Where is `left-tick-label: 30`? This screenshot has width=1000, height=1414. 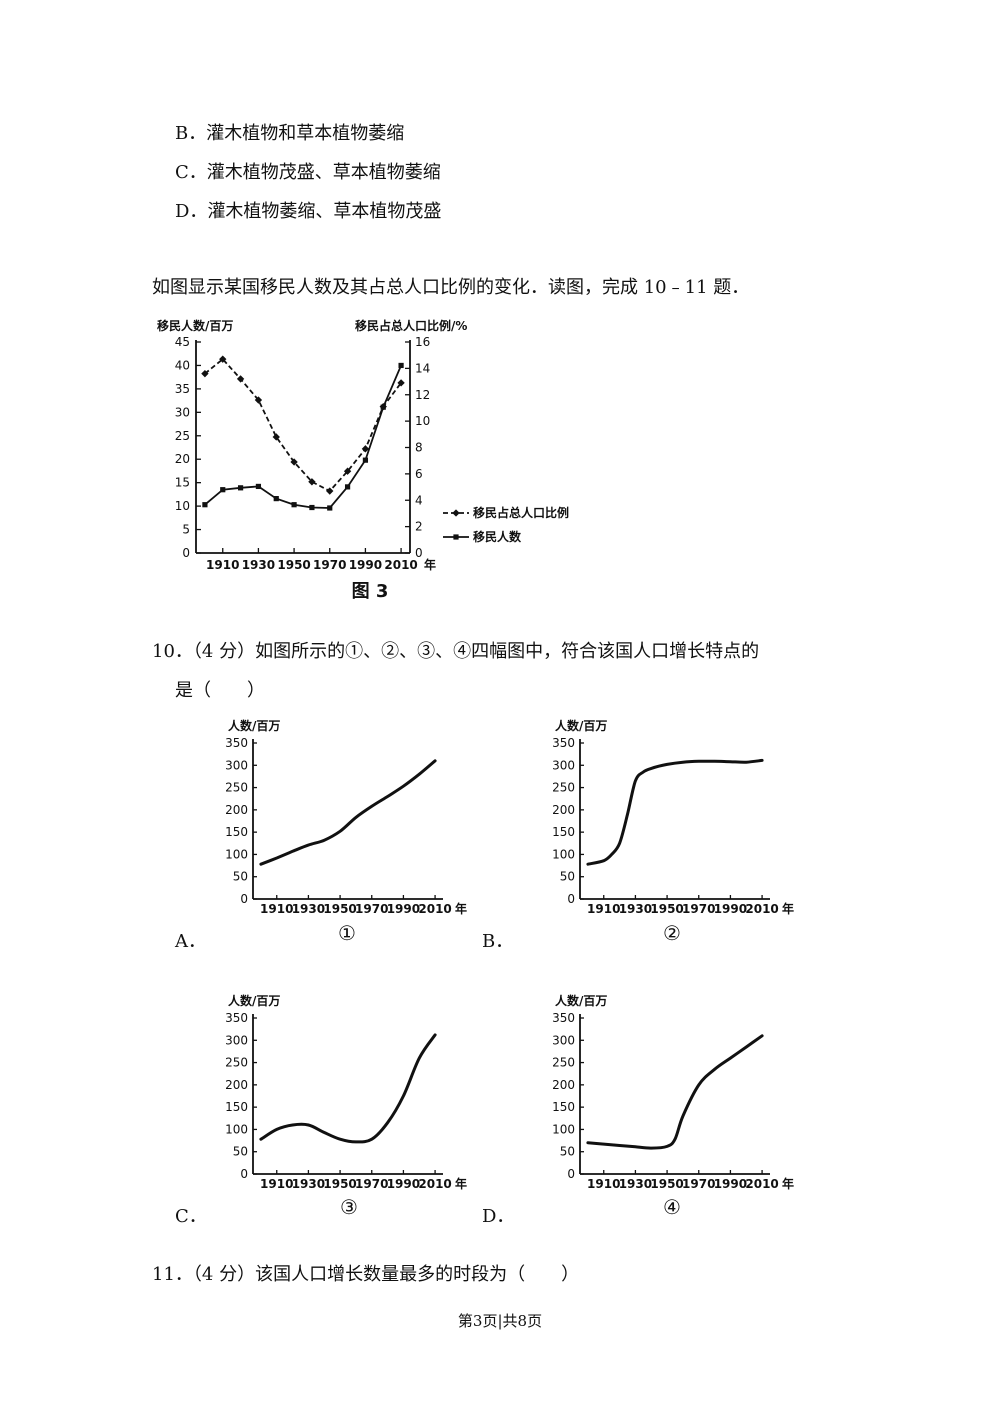
left-tick-label: 30 is located at coordinates (182, 412).